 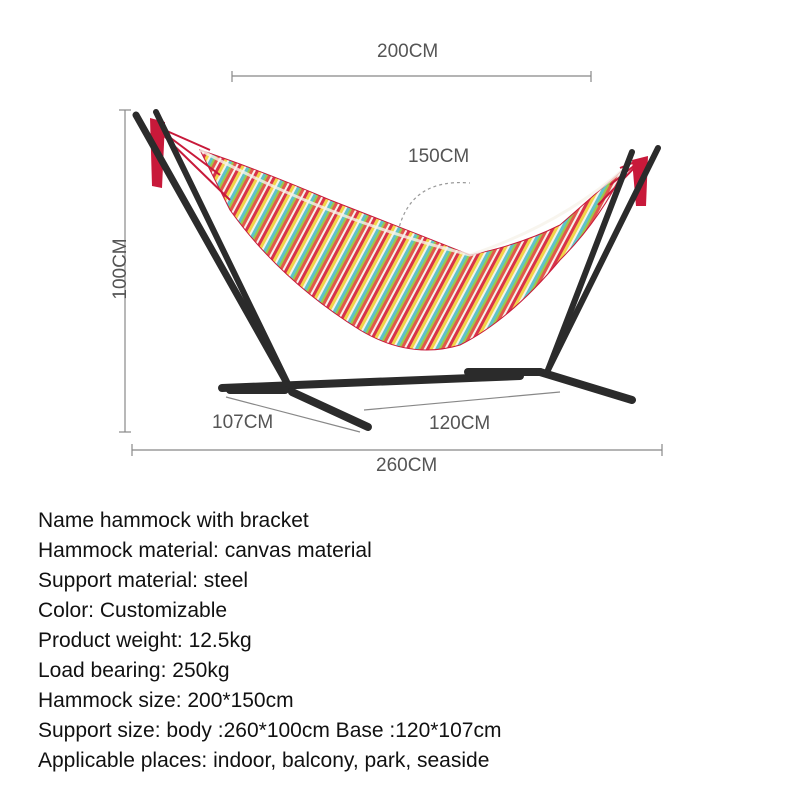 What do you see at coordinates (166, 700) in the screenshot?
I see `spec-hammock-size: Hammock size: 200*150cm` at bounding box center [166, 700].